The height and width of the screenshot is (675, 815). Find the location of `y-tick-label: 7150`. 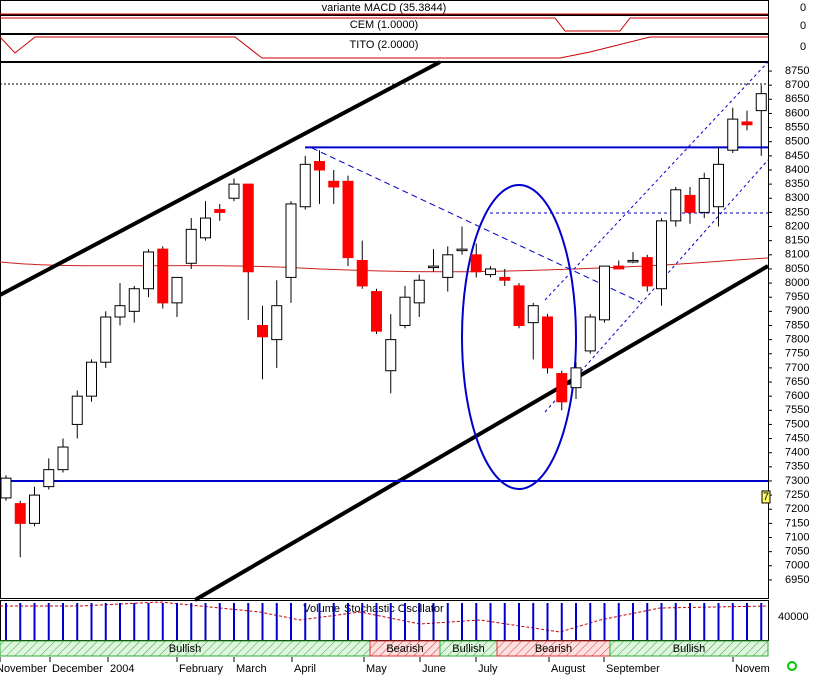

y-tick-label: 7150 is located at coordinates (797, 523).